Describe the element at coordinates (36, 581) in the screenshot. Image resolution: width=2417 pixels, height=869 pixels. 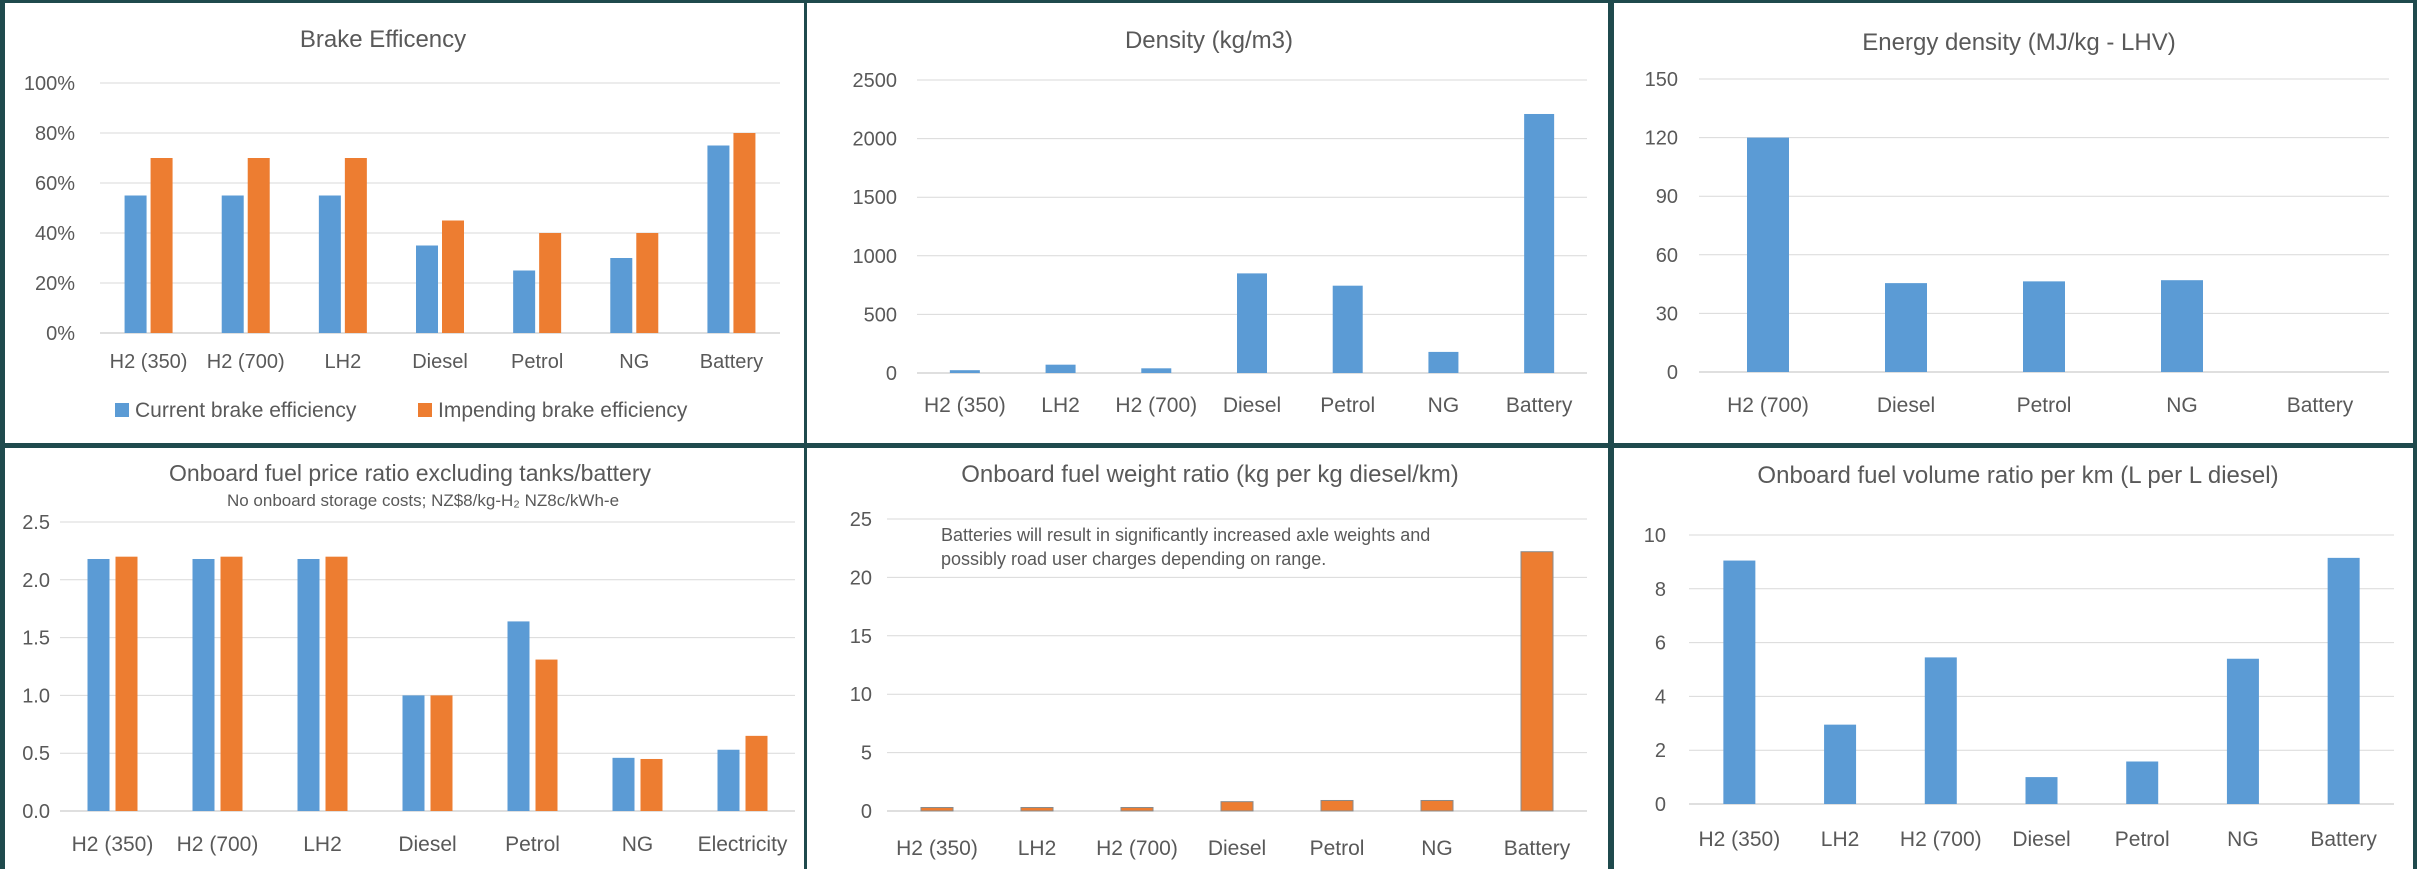
I see `y-tick-label: 2.0` at that location.